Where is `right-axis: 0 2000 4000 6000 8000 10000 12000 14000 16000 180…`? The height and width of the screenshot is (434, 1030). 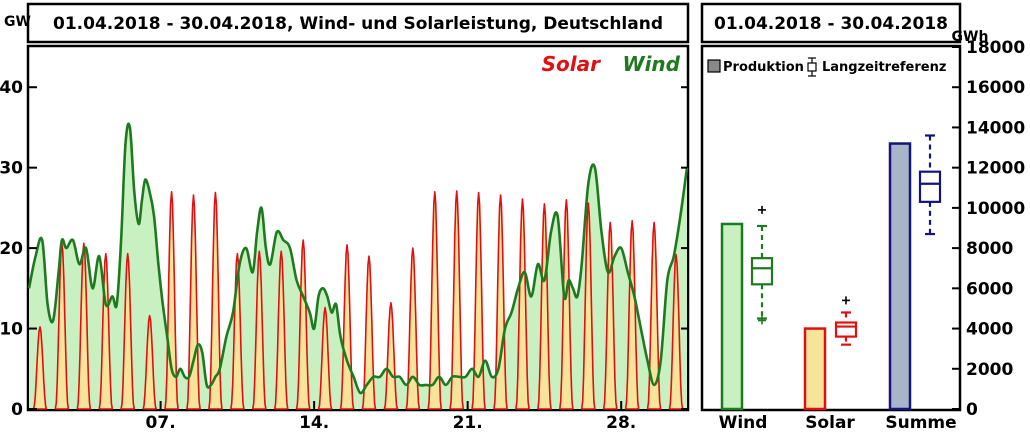 right-axis: 0 2000 4000 6000 8000 10000 12000 14000 16000 180… is located at coordinates (988, 229).